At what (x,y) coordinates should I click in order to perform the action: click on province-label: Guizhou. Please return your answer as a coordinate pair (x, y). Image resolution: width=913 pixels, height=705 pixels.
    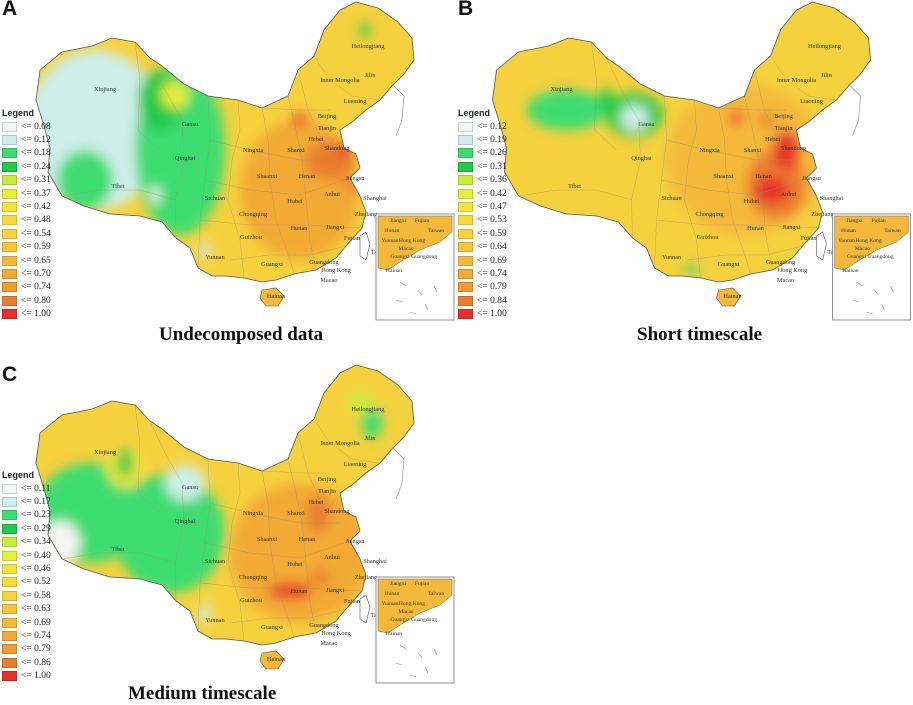
    Looking at the image, I should click on (251, 237).